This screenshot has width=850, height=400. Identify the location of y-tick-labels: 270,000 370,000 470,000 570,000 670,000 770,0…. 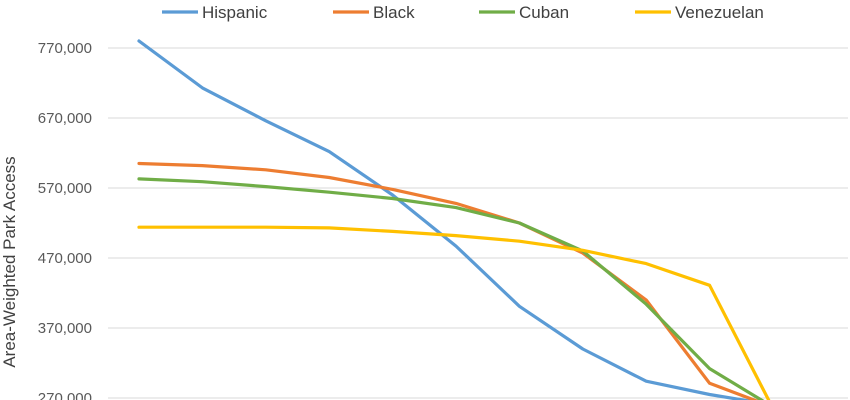
(65, 220).